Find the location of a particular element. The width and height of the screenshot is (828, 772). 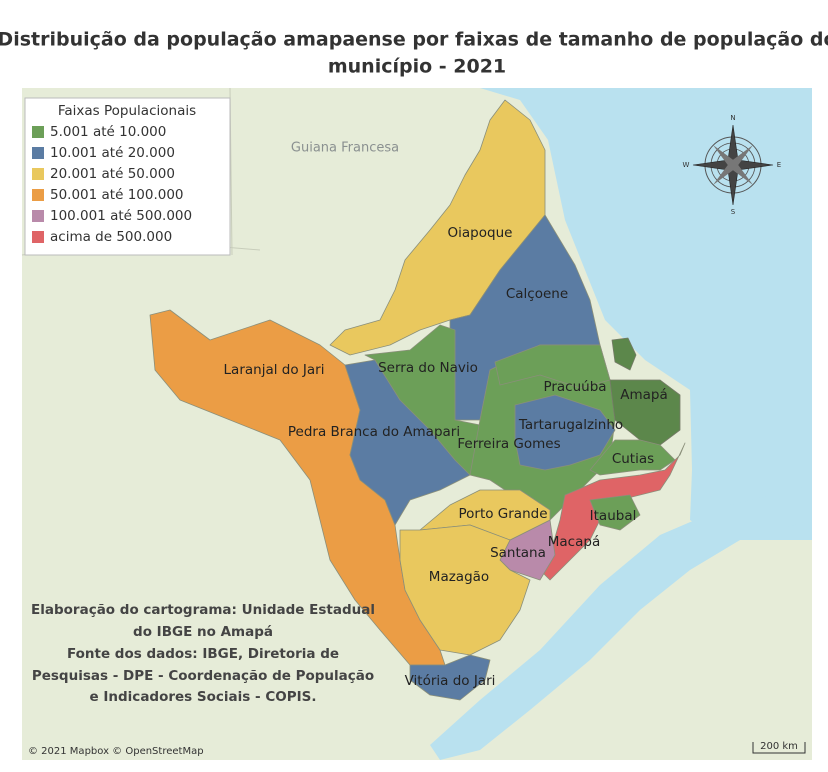

legend-label: 100.001 até 500.000 is located at coordinates (121, 216).